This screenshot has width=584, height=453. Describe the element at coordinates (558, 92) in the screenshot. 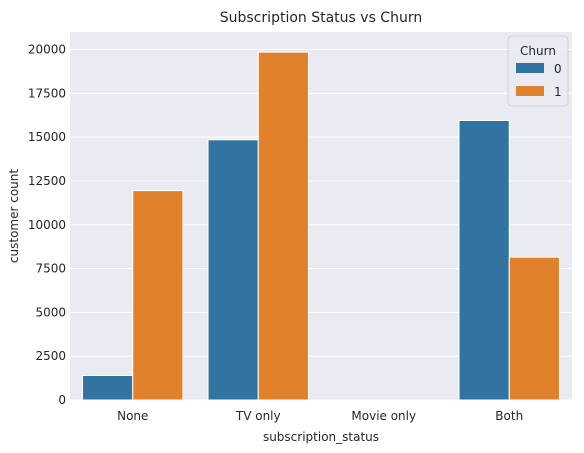

I see `legend-label-1: 1` at that location.